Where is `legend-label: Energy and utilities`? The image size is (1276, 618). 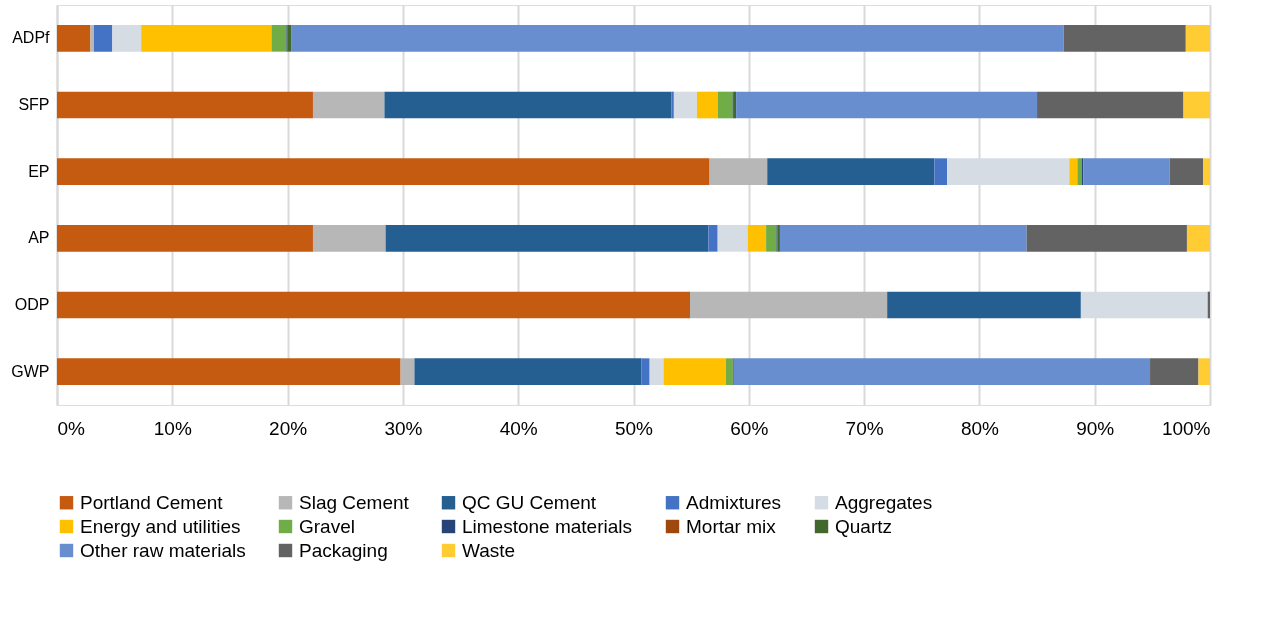 legend-label: Energy and utilities is located at coordinates (160, 526).